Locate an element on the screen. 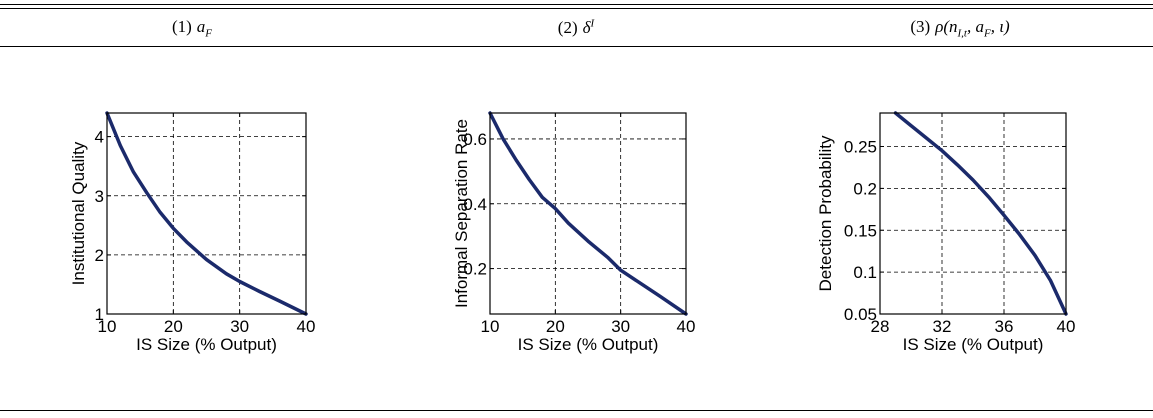 The image size is (1153, 418). table-header-rule is located at coordinates (576, 46).